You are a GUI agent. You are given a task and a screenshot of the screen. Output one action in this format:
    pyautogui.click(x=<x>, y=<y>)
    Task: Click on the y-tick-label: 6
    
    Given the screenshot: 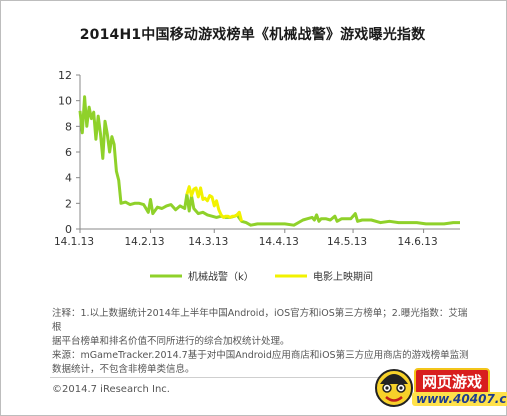 What is the action you would take?
    pyautogui.click(x=68, y=152)
    